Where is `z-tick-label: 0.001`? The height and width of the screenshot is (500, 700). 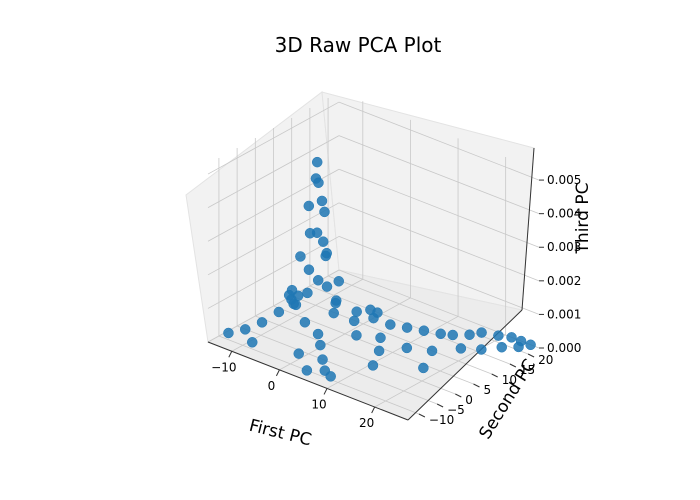 z-tick-label: 0.001 is located at coordinates (564, 314).